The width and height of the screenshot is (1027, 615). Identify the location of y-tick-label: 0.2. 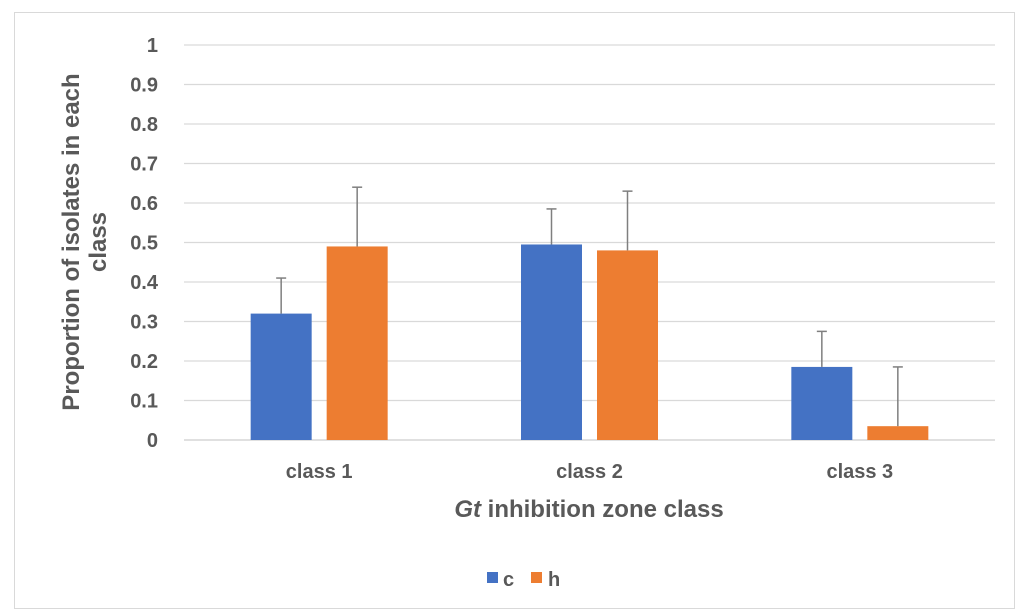
(144, 362).